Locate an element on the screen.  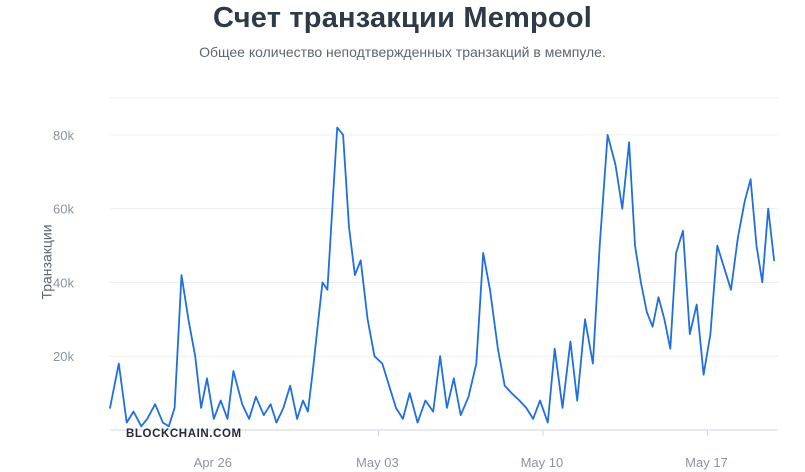
x-tick-label: Apr 26 is located at coordinates (213, 462).